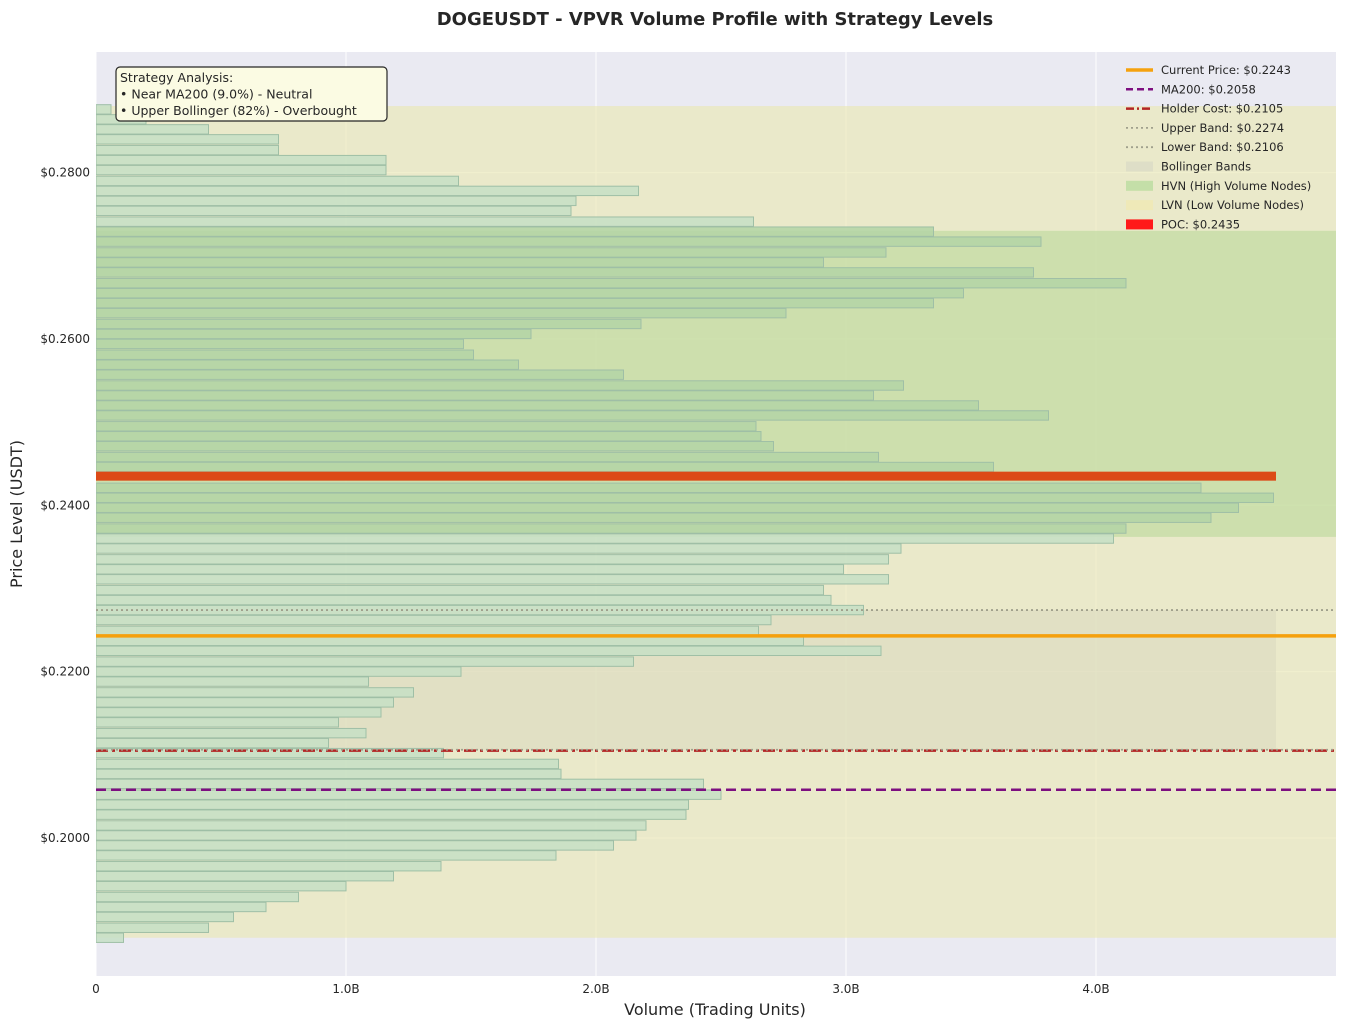 The width and height of the screenshot is (1345, 1033). I want to click on poc-bar, so click(686, 476).